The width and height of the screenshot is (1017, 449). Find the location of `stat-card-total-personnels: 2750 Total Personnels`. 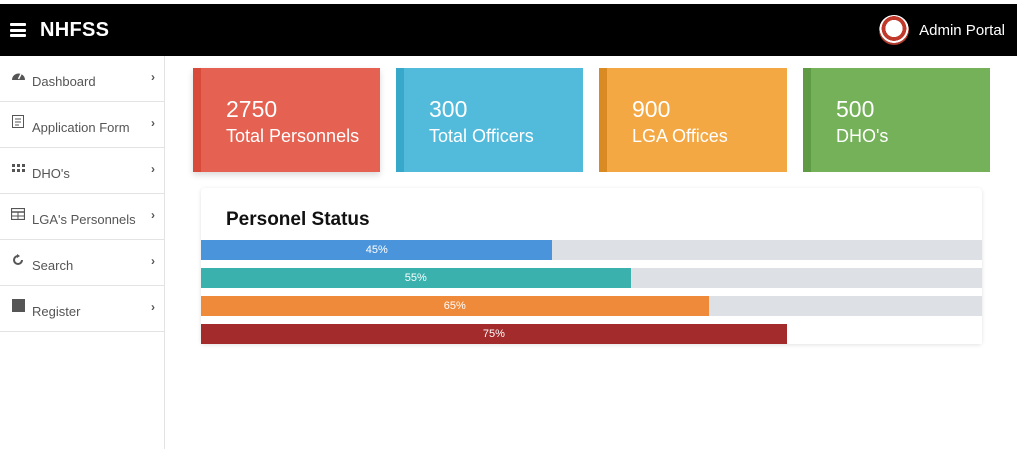

stat-card-total-personnels: 2750 Total Personnels is located at coordinates (286, 120).